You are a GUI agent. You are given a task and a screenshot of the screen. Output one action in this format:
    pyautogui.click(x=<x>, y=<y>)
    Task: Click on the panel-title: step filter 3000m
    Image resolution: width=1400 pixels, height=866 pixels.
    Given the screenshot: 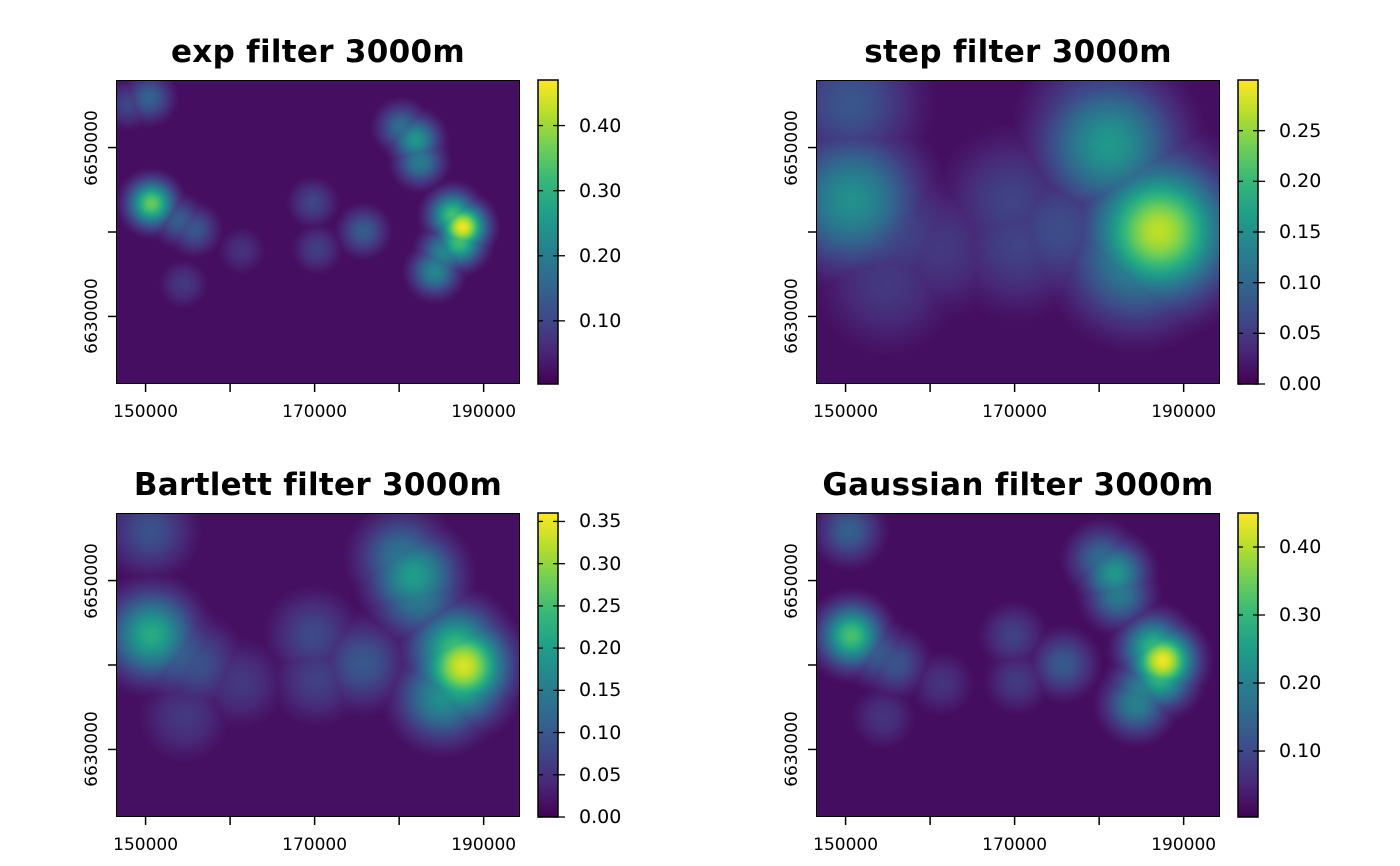 What is the action you would take?
    pyautogui.click(x=1018, y=52)
    